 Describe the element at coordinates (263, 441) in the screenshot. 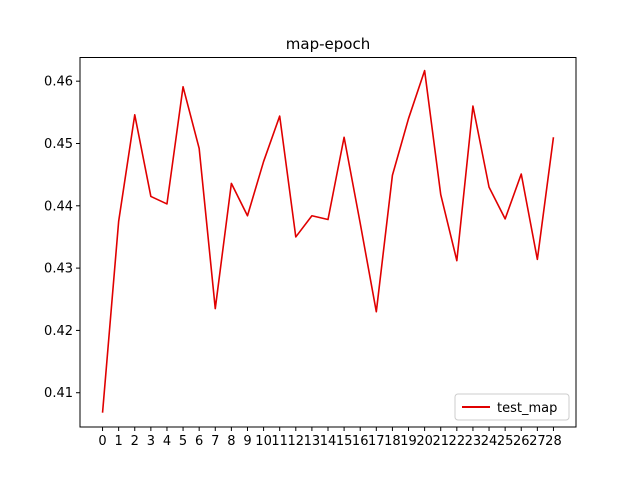

I see `x-tick-label: 10` at that location.